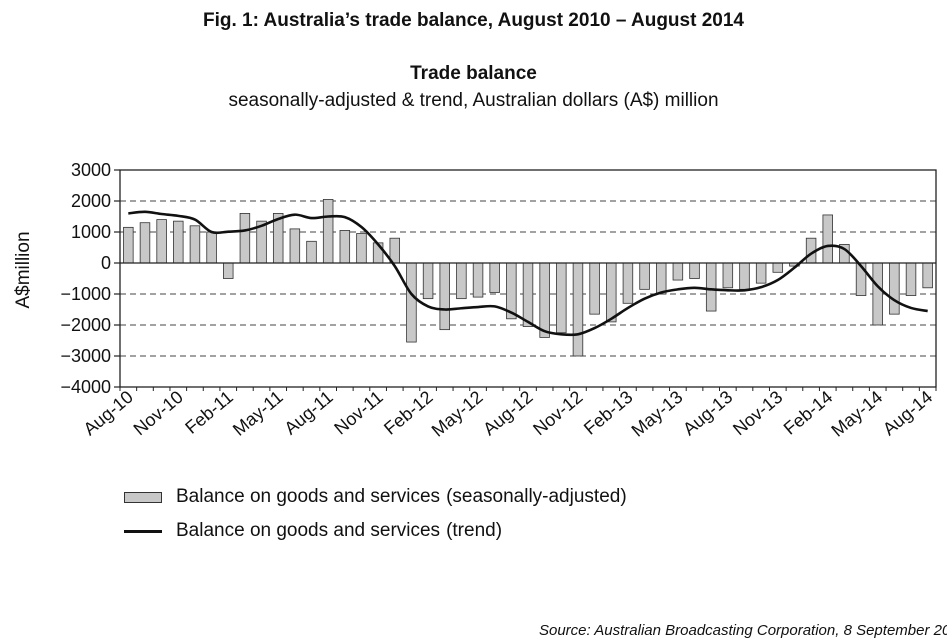  What do you see at coordinates (757, 413) in the screenshot?
I see `x-tick-label: Nov-13` at bounding box center [757, 413].